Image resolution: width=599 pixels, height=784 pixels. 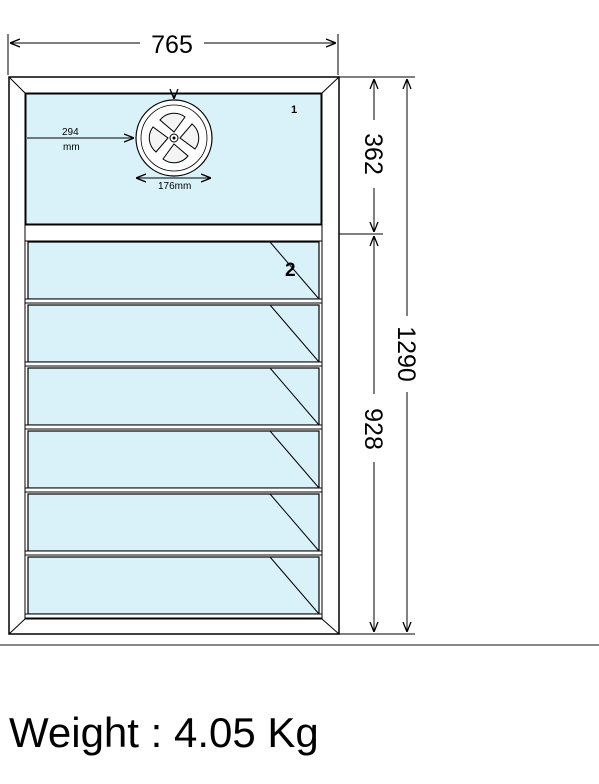 I want to click on transom-bar, so click(x=173, y=233).